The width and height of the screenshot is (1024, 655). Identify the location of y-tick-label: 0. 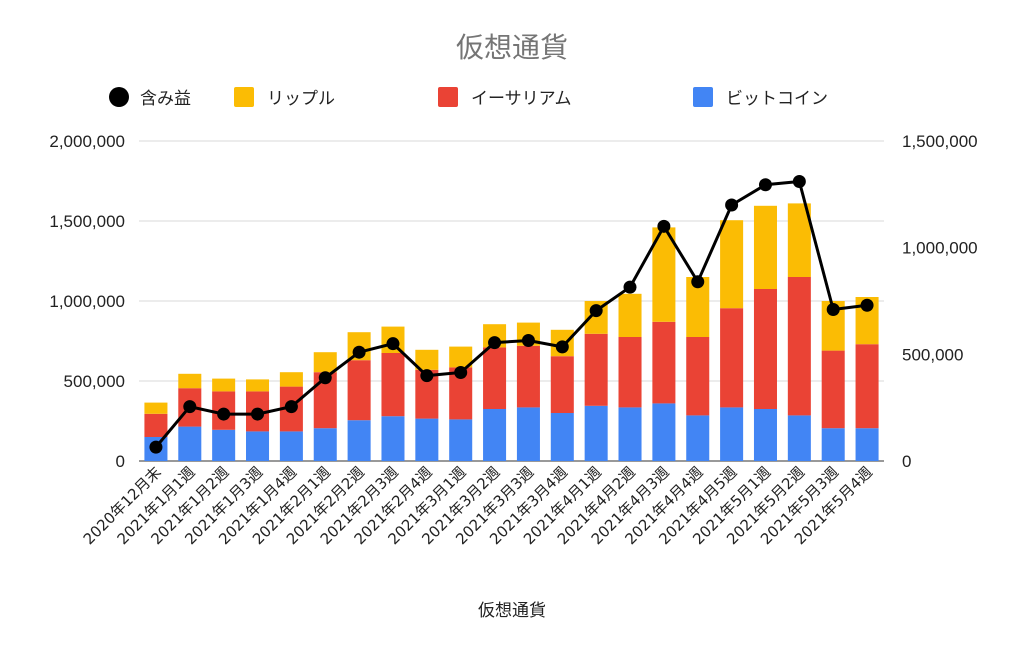
(120, 461).